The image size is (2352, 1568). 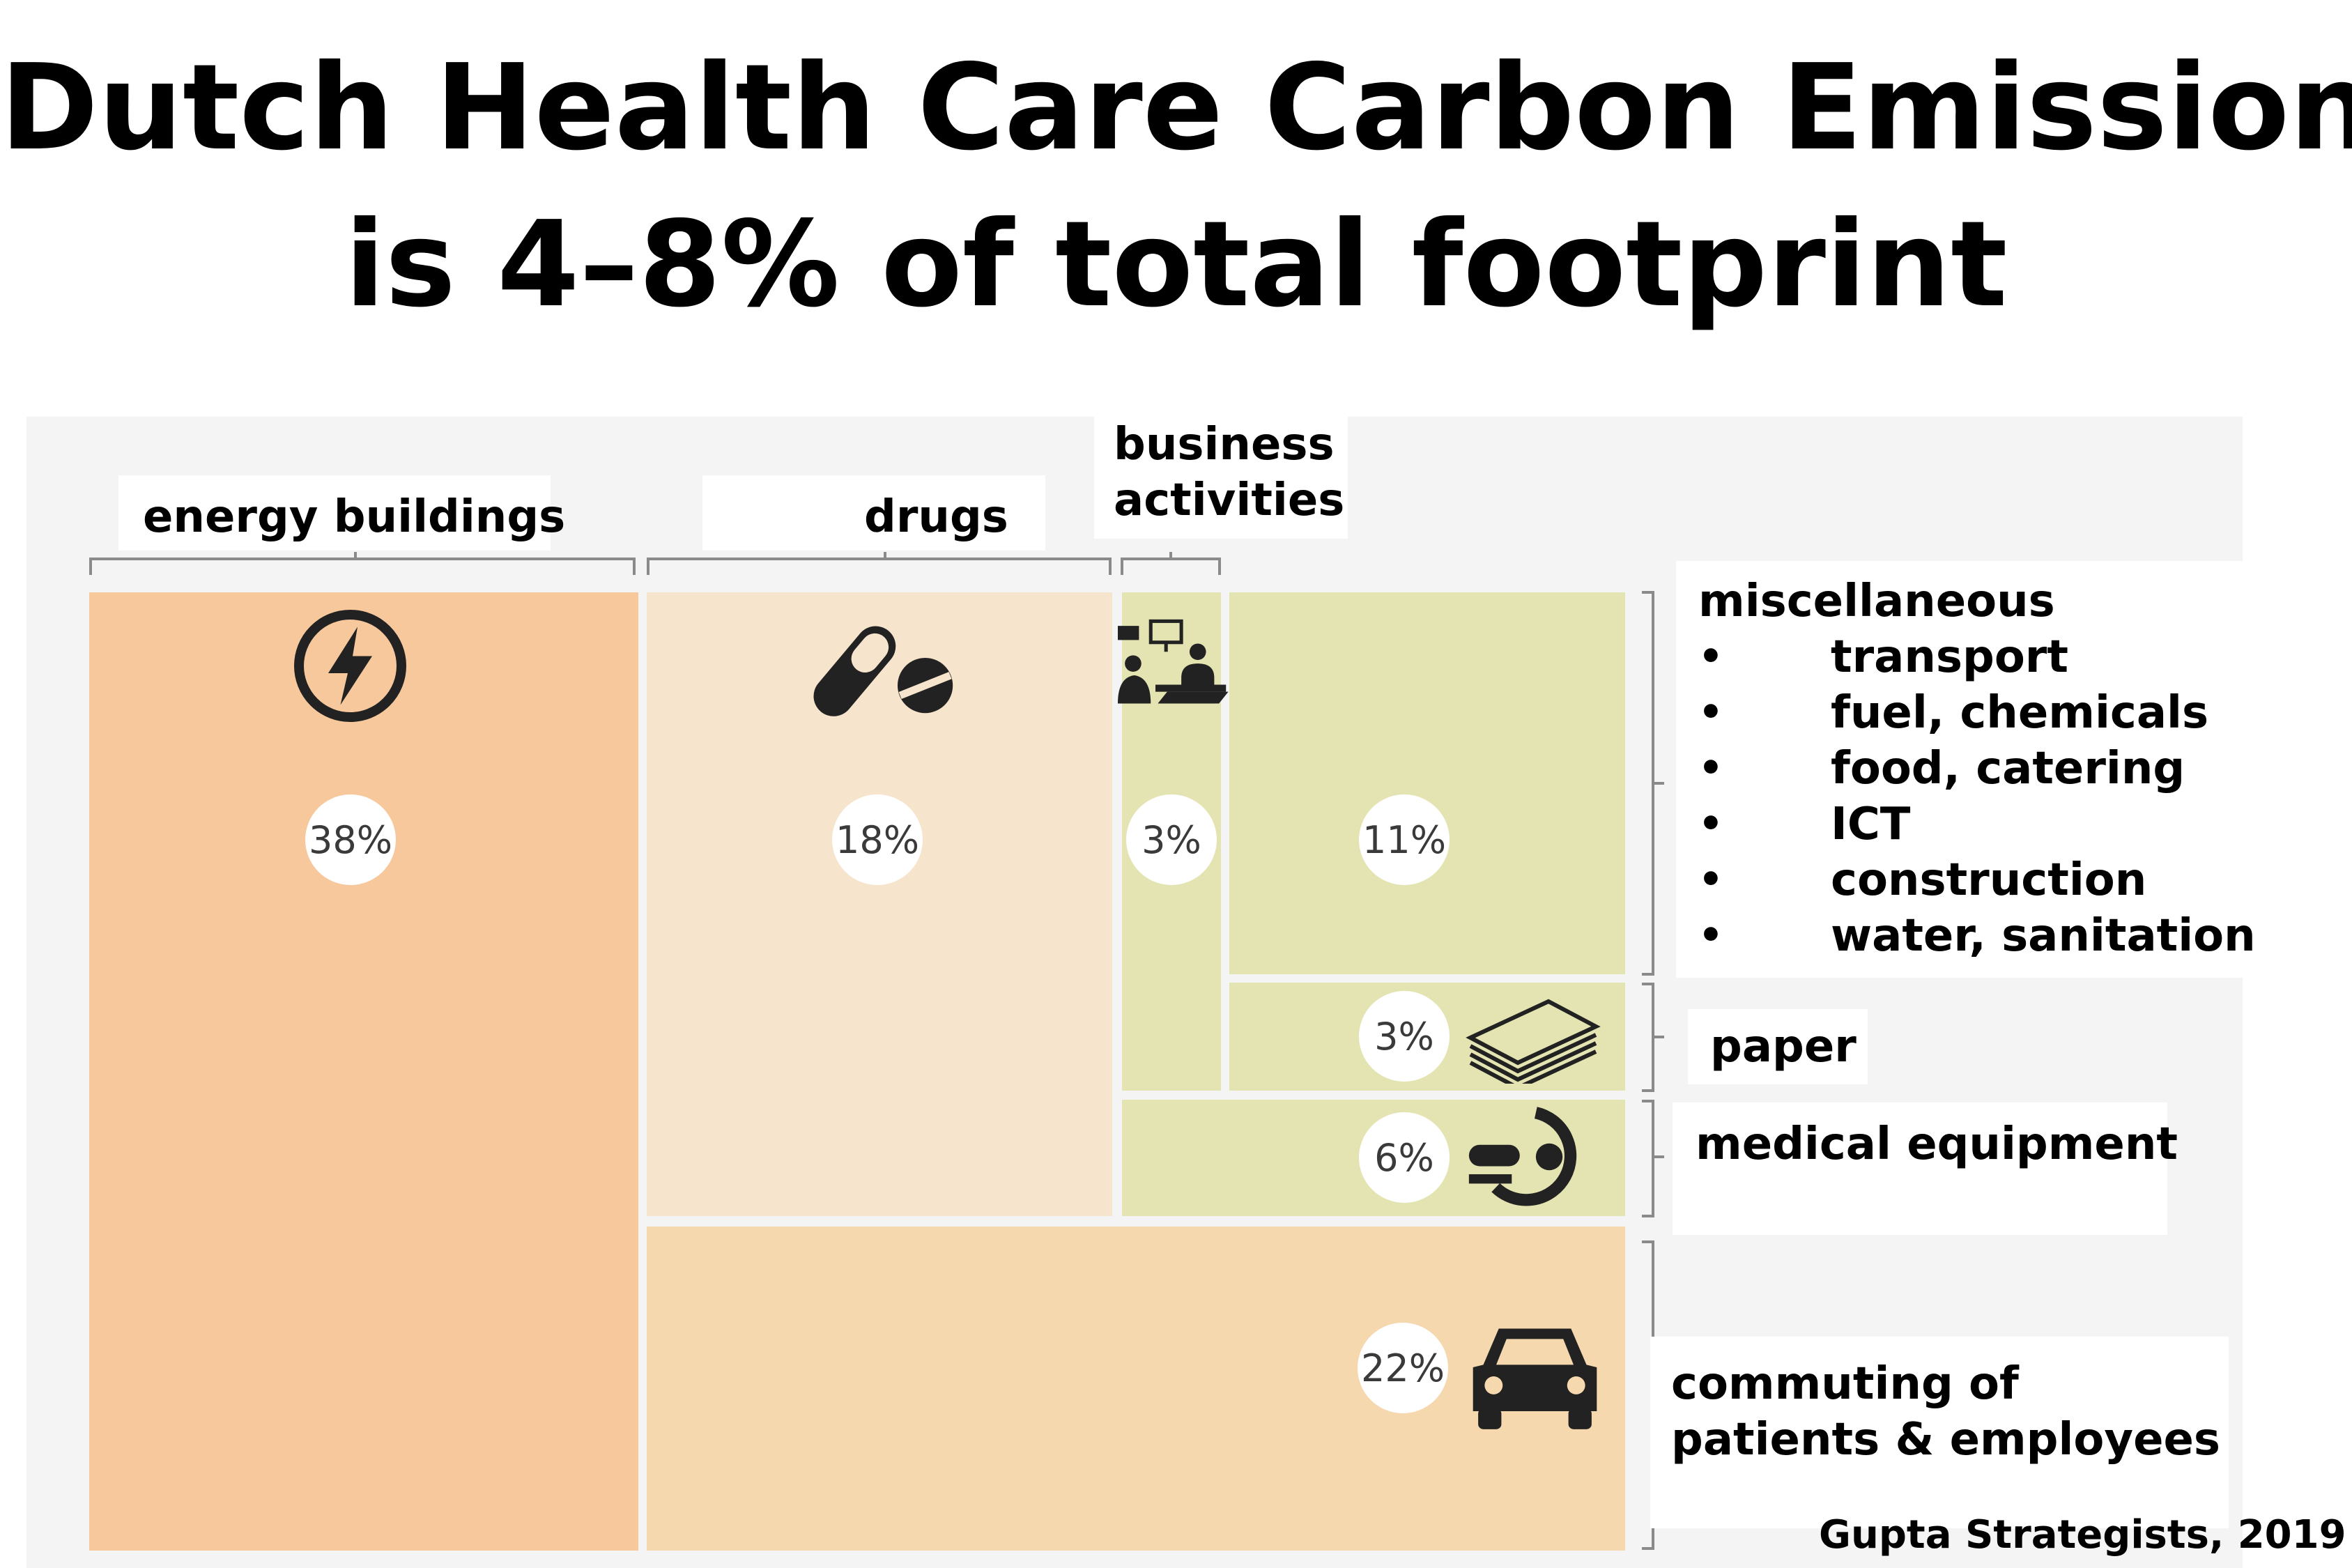 What do you see at coordinates (1404, 1157) in the screenshot?
I see `value-badge-medical: 6%` at bounding box center [1404, 1157].